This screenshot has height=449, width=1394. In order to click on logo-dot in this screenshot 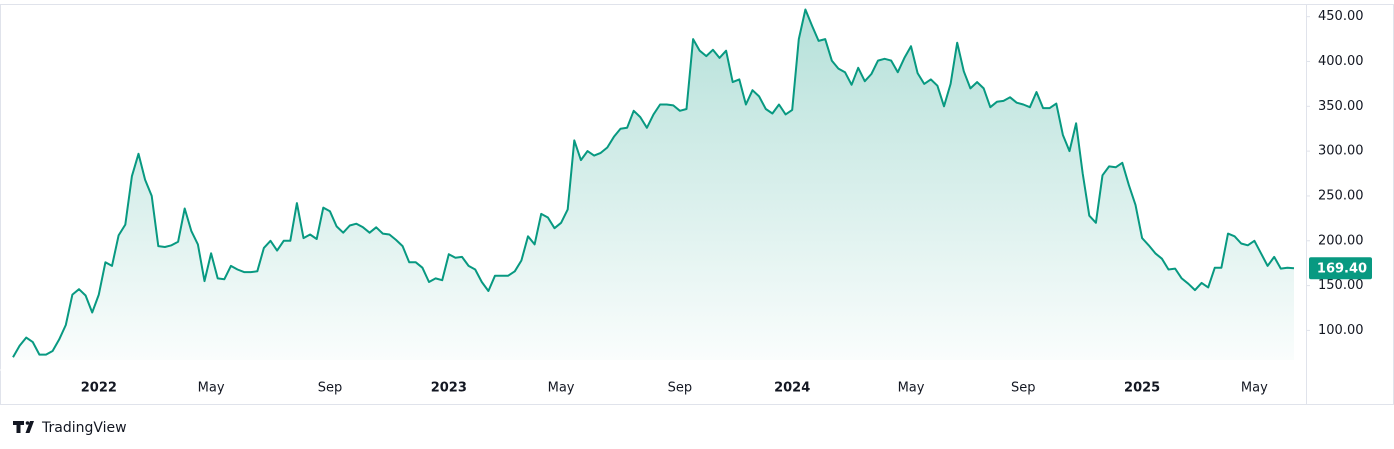, I will do `click(27, 423)`.